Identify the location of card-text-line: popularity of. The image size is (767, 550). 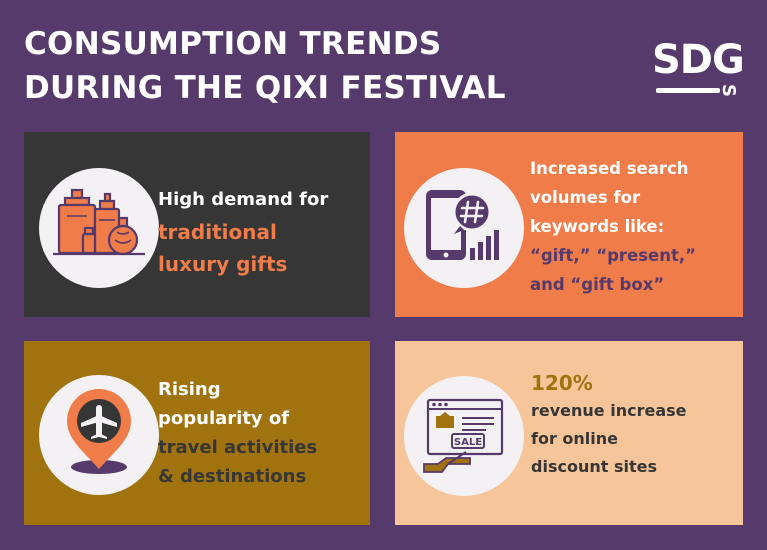
(224, 418).